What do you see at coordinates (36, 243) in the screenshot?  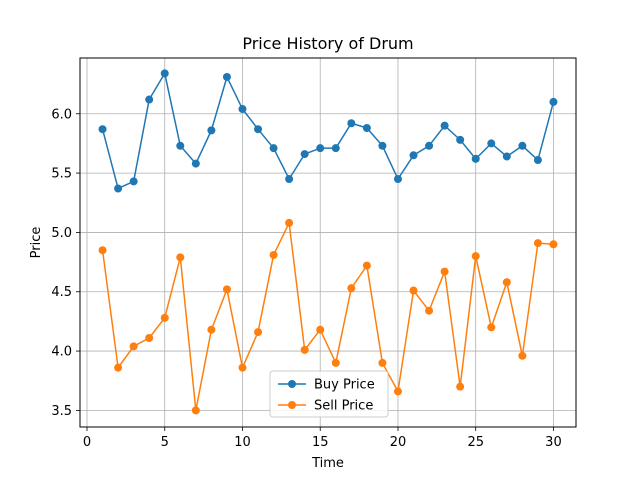 I see `y-axis-title: Price` at bounding box center [36, 243].